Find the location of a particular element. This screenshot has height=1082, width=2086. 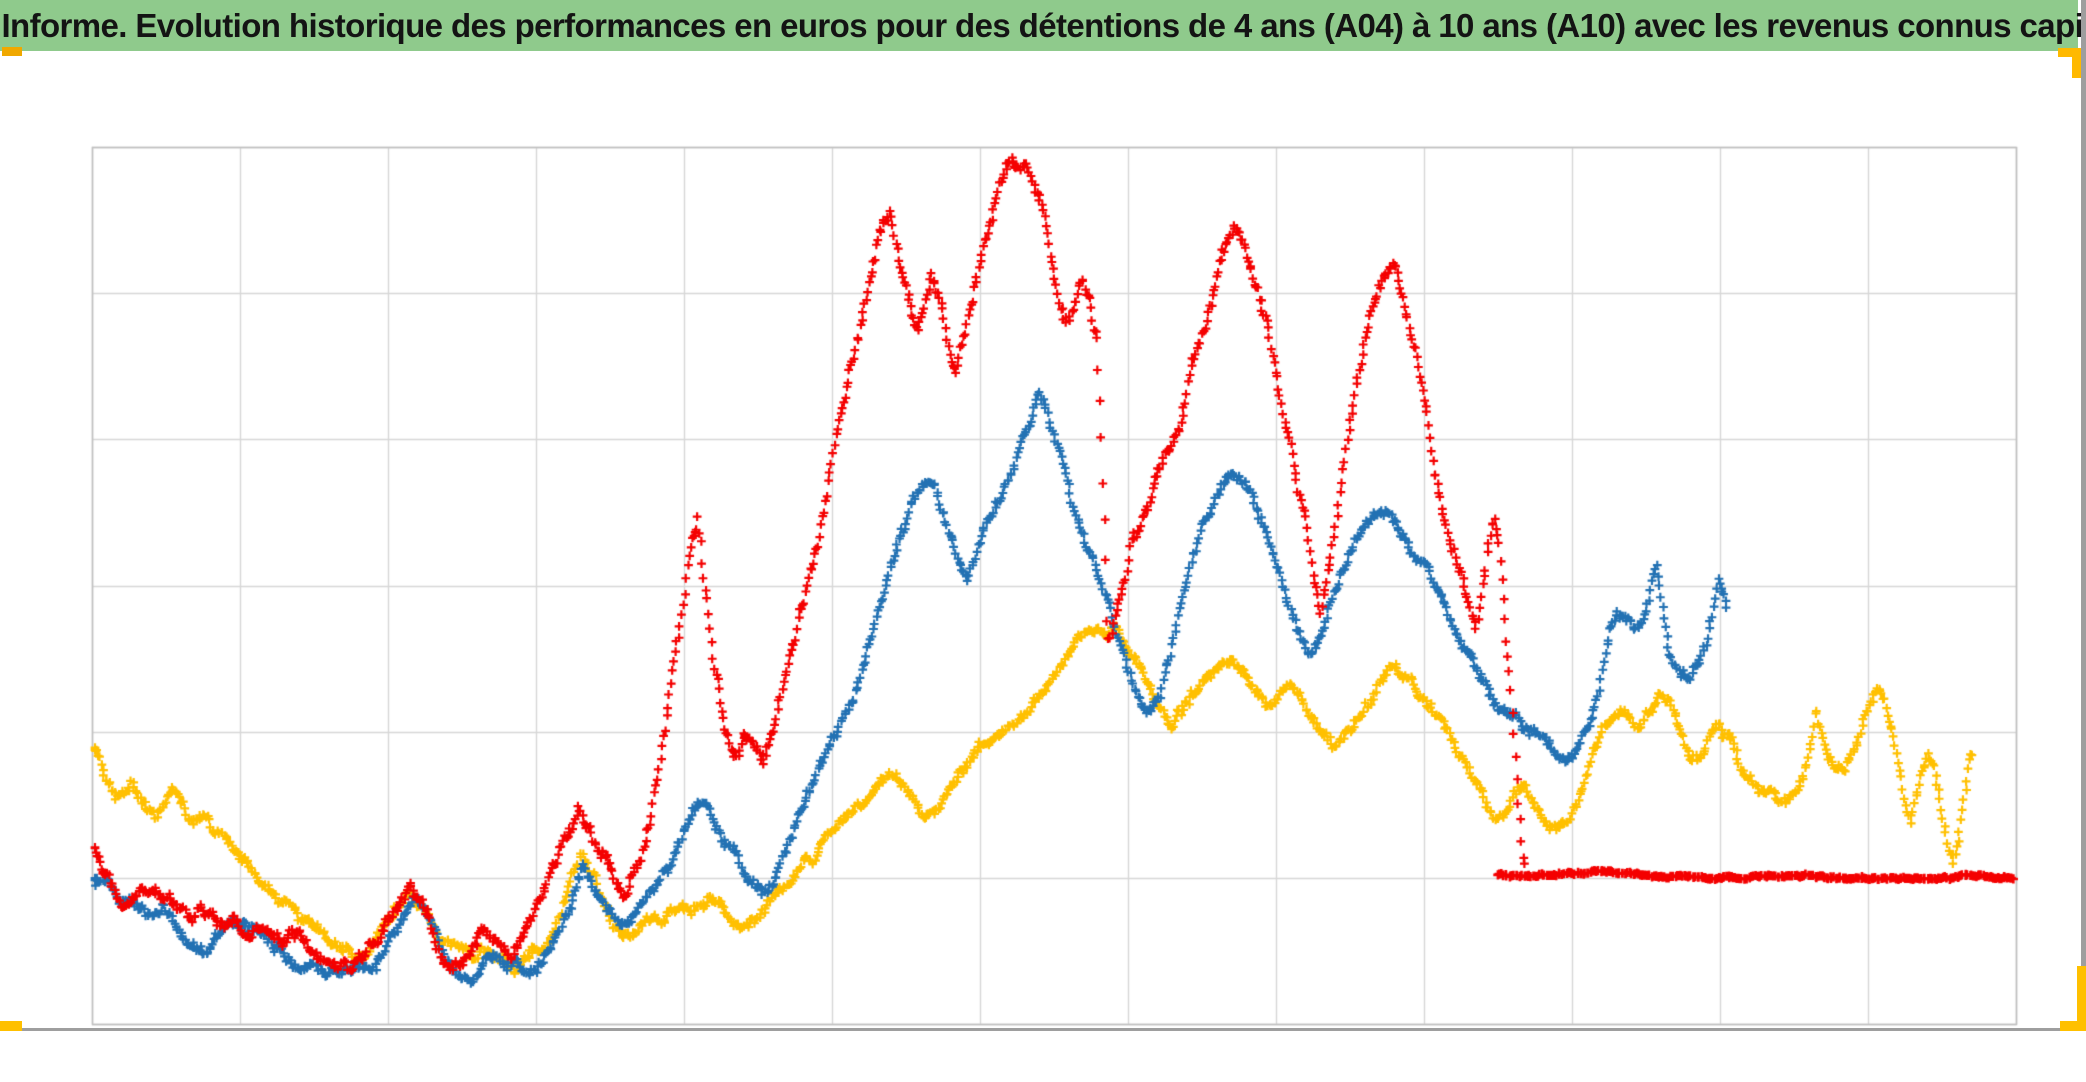

corner-marker-bottom-left is located at coordinates (11, 1026).